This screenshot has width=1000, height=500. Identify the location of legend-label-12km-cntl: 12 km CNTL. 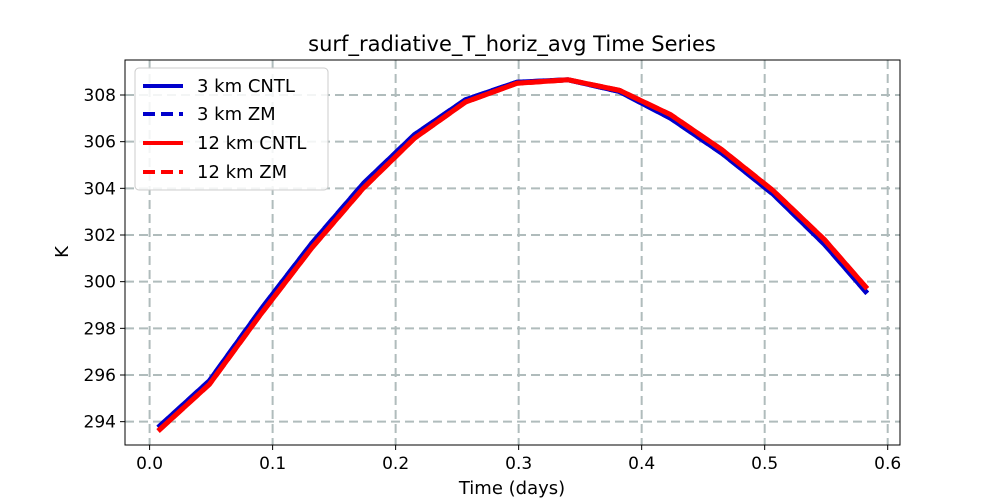
(251, 143).